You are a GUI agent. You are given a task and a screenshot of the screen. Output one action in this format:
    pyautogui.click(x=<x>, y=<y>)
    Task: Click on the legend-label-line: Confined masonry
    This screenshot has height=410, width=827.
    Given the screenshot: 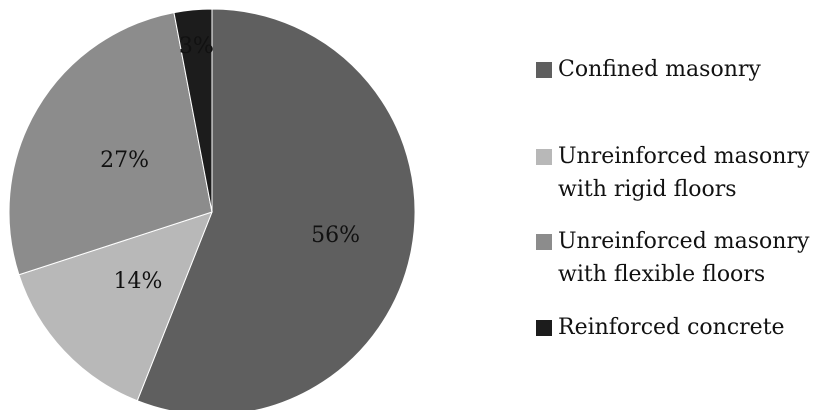 What is the action you would take?
    pyautogui.click(x=659, y=69)
    